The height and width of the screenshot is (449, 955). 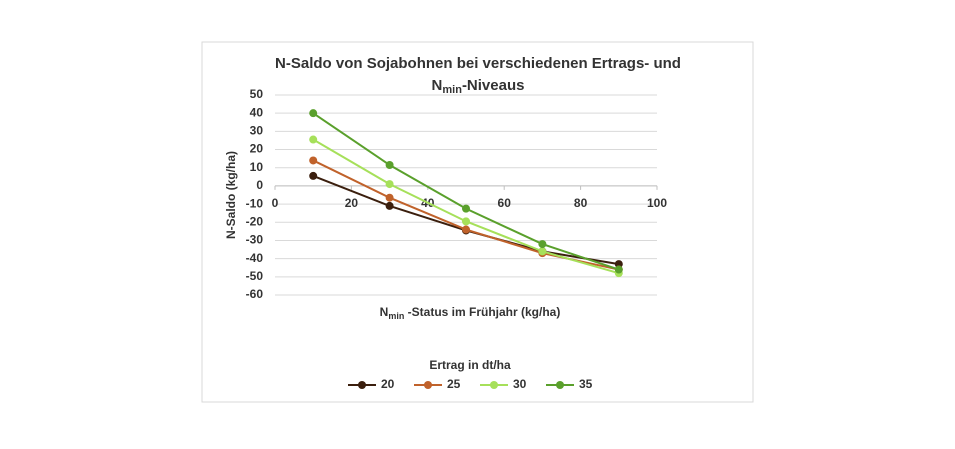 I want to click on legend-label: 25, so click(x=454, y=384).